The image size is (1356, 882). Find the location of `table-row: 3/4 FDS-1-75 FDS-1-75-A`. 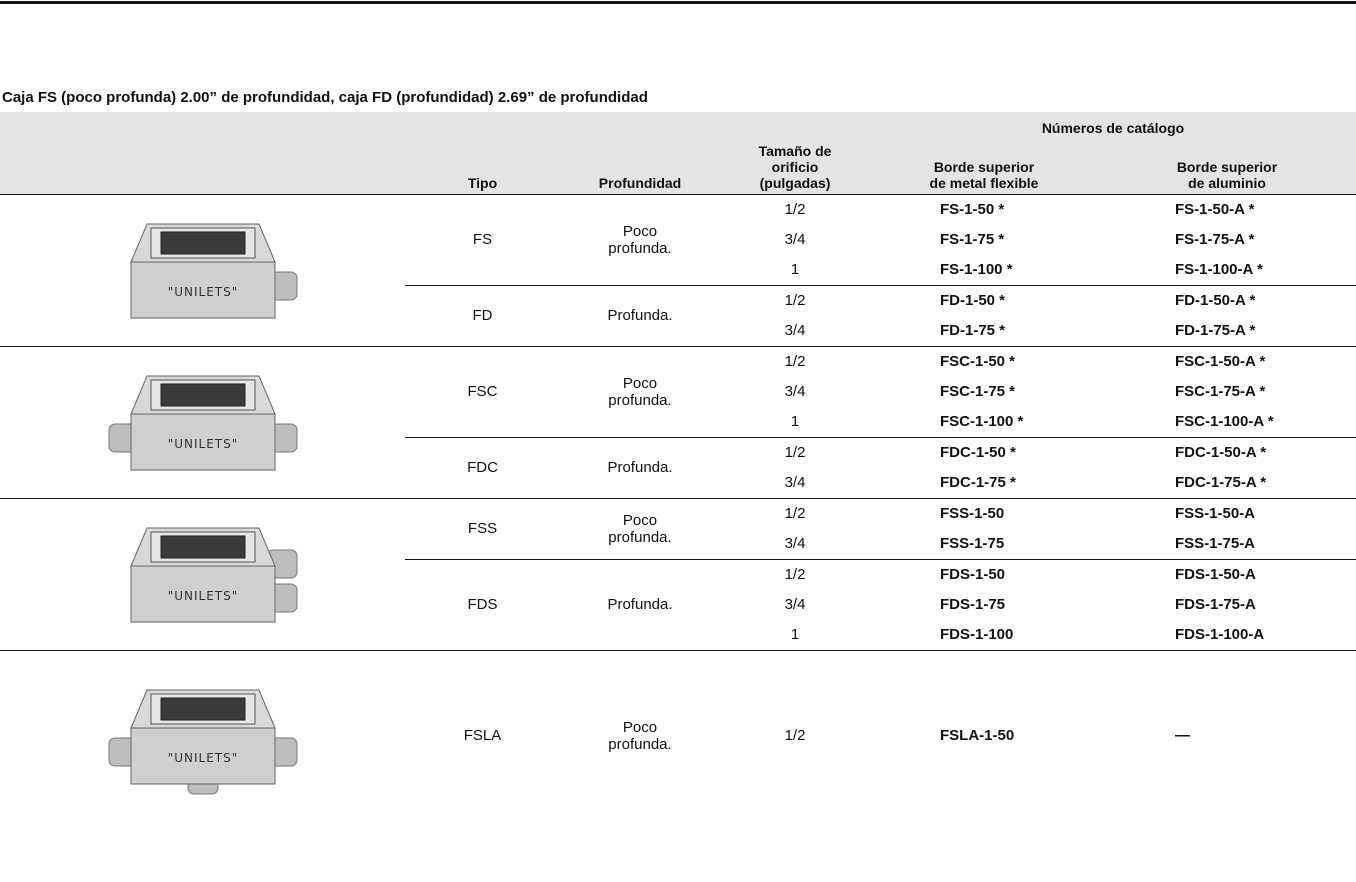

table-row: 3/4 FDS-1-75 FDS-1-75-A is located at coordinates (678, 605).